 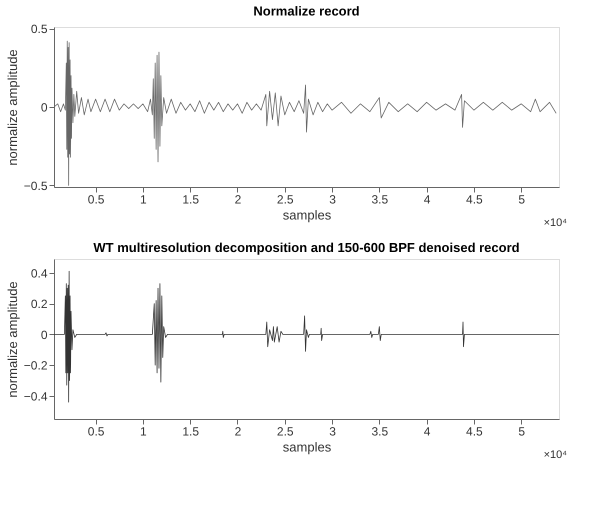 What do you see at coordinates (306, 247) in the screenshot?
I see `chart-title: WT multiresolution decomposition and 150-600 BPF denoised record` at bounding box center [306, 247].